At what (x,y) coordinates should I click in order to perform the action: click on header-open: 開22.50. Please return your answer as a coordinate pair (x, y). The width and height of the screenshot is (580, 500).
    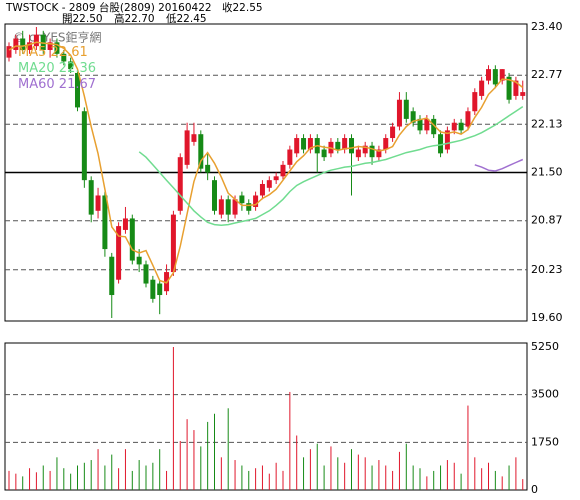
    Looking at the image, I should click on (82, 19).